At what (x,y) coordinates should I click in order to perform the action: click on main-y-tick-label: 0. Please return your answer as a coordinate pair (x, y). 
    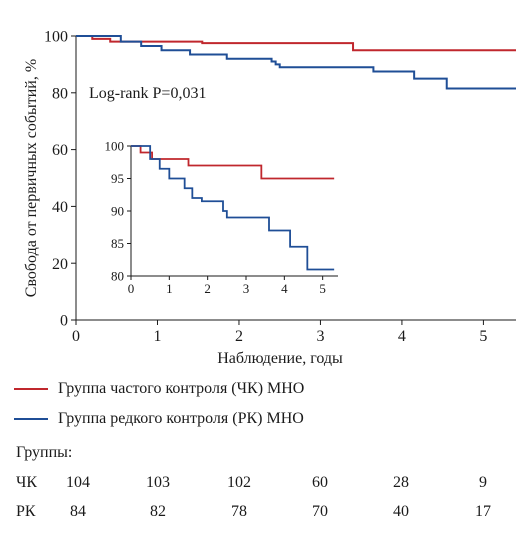
    Looking at the image, I should click on (64, 321).